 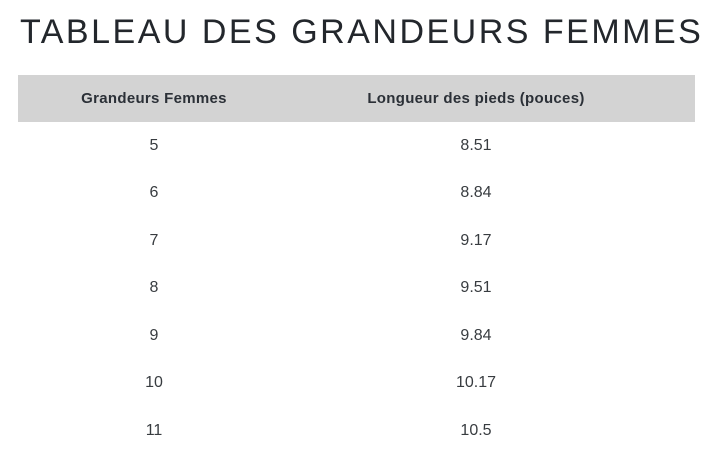 I want to click on page-title: TABLEAU DES GRANDEURS FEMMES, so click(x=362, y=32).